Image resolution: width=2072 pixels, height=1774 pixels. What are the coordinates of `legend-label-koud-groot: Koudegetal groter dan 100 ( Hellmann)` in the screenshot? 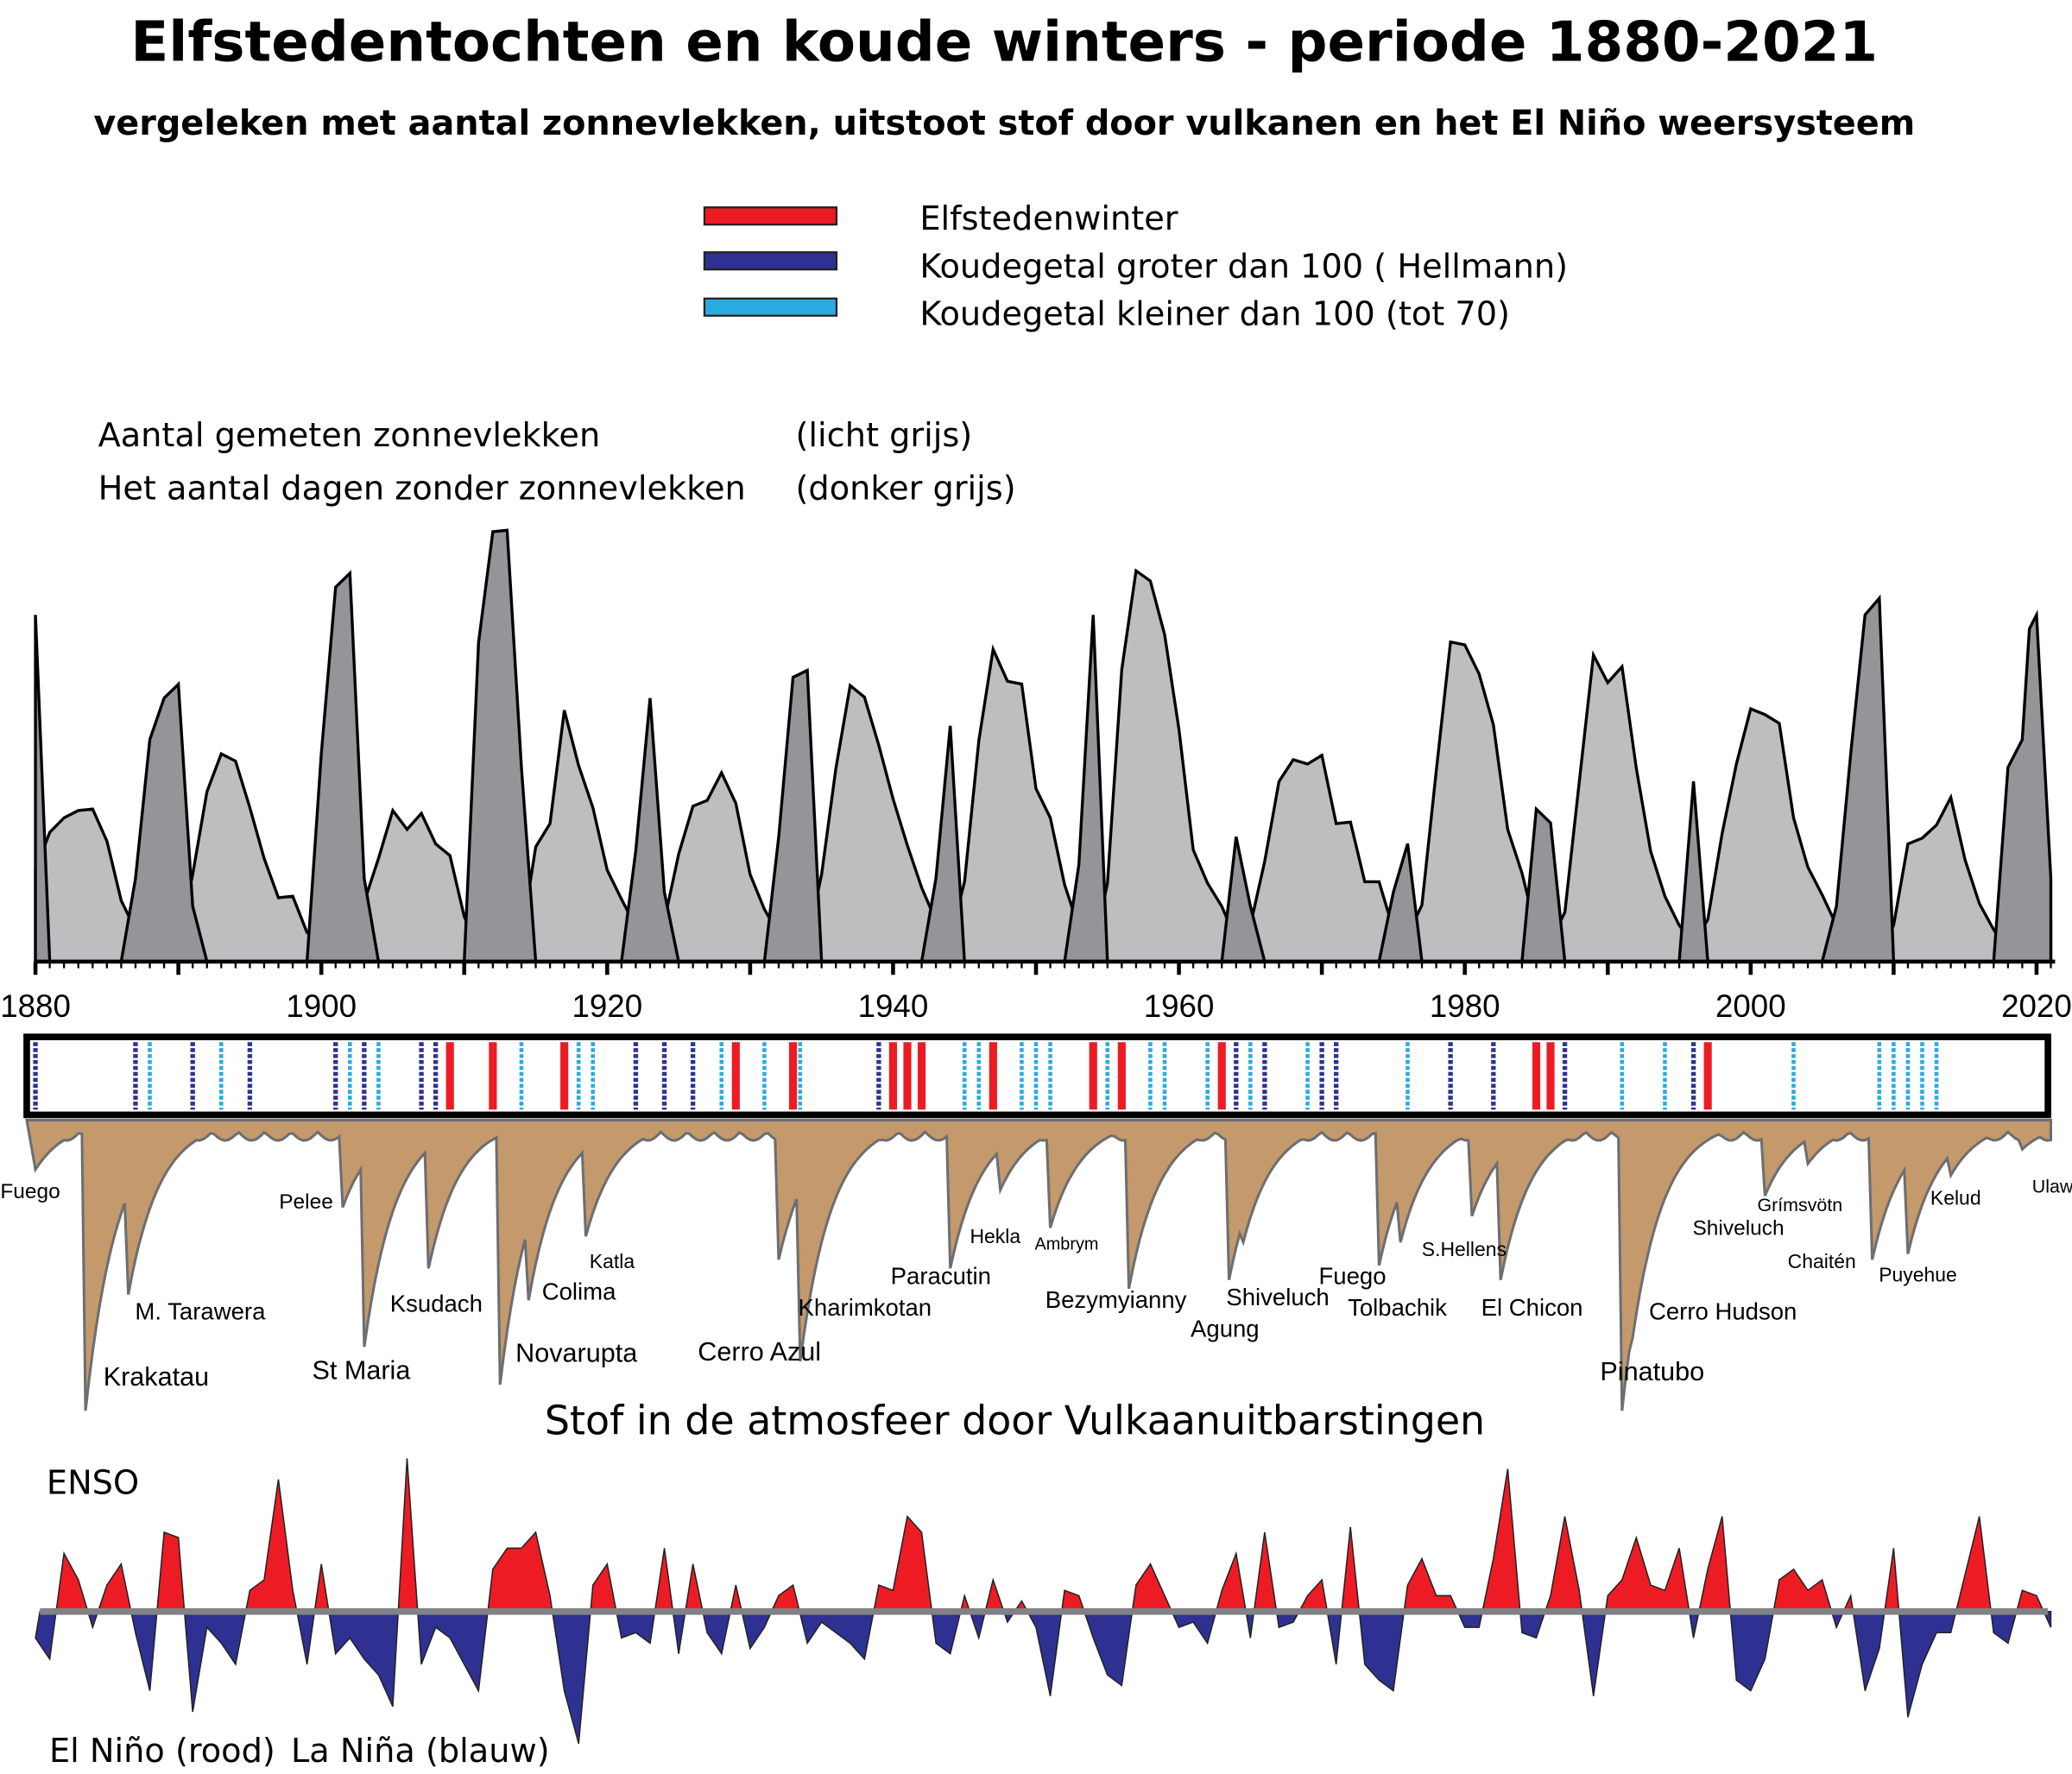 It's located at (1243, 266).